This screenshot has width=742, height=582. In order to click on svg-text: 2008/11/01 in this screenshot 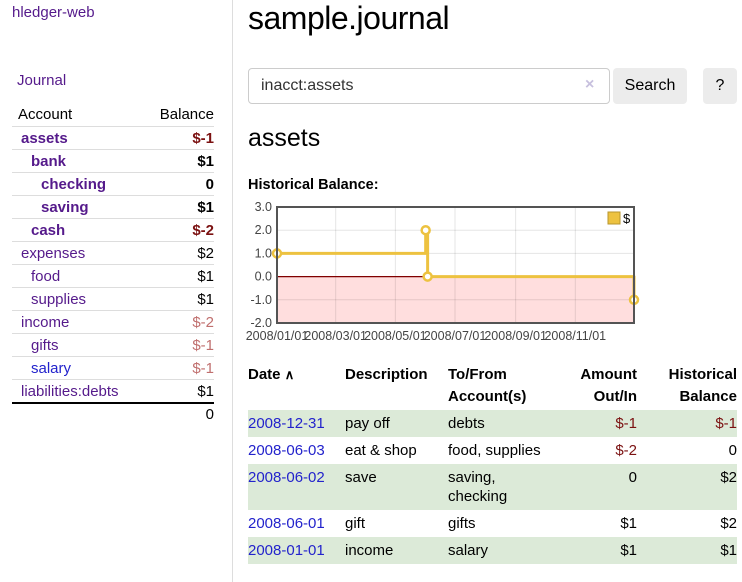, I will do `click(575, 336)`.